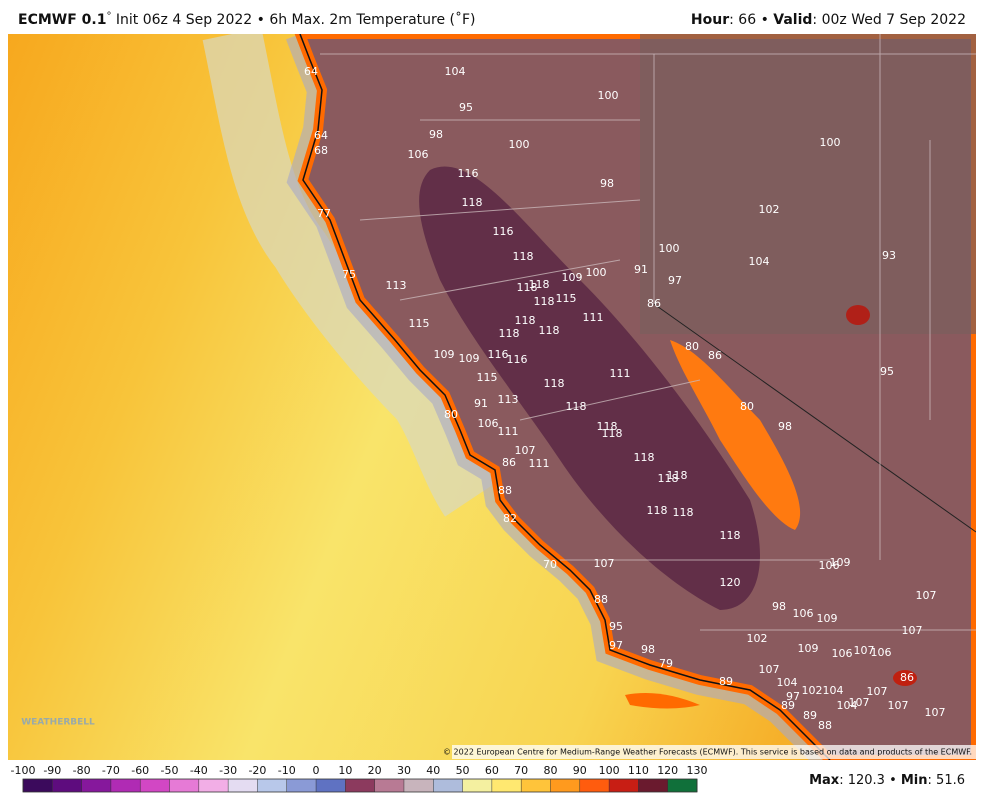 The image size is (984, 808). What do you see at coordinates (199, 770) in the screenshot?
I see `colorbar-tick-label: -40` at bounding box center [199, 770].